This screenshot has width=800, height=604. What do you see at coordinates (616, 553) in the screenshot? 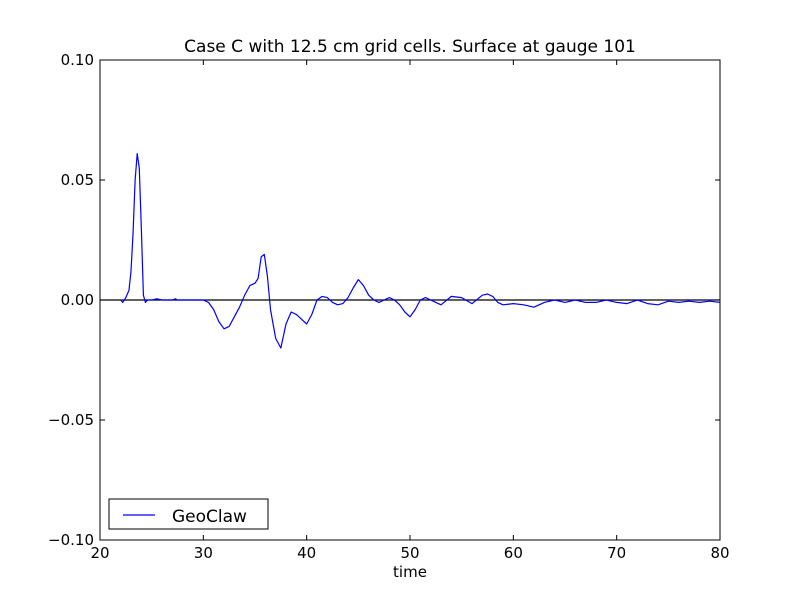
I see `x-tick-label: 70` at bounding box center [616, 553].